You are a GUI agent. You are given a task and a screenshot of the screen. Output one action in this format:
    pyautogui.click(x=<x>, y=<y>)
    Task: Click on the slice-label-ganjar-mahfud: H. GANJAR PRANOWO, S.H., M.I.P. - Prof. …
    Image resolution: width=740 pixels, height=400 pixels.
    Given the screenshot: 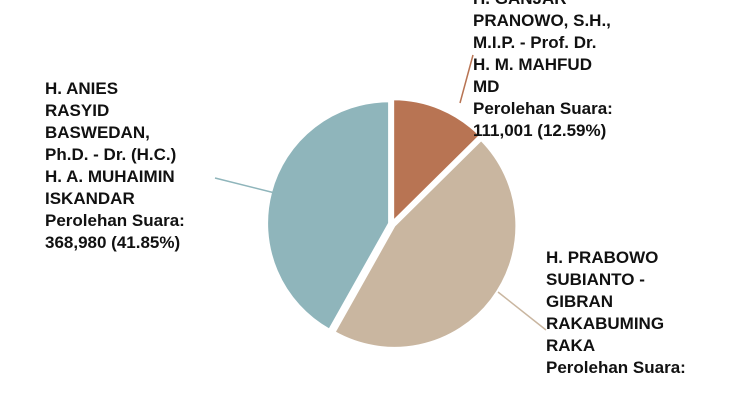 What is the action you would take?
    pyautogui.click(x=543, y=71)
    